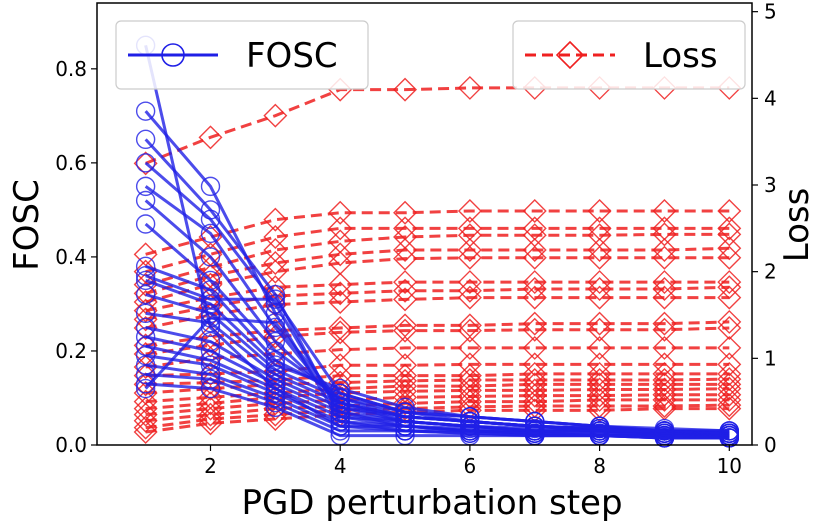  I want to click on right-y-tick-label: 0, so click(770, 445).